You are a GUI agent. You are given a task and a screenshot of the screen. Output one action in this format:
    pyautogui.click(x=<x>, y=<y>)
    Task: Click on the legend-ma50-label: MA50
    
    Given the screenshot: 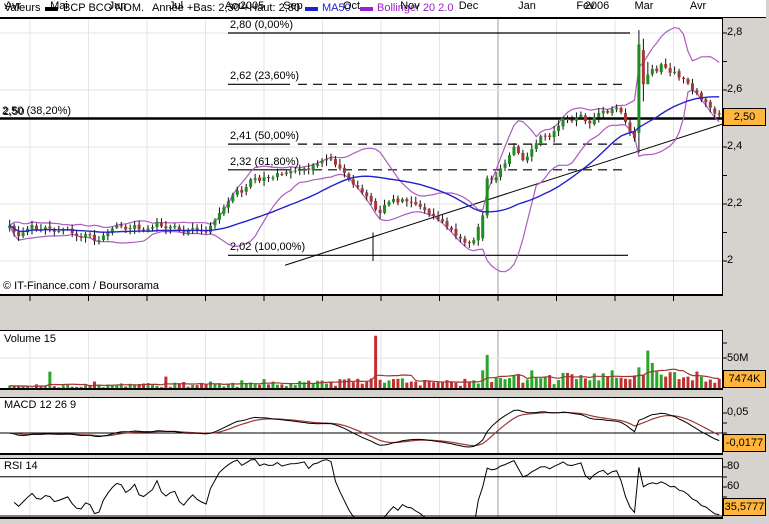 What is the action you would take?
    pyautogui.click(x=336, y=8)
    